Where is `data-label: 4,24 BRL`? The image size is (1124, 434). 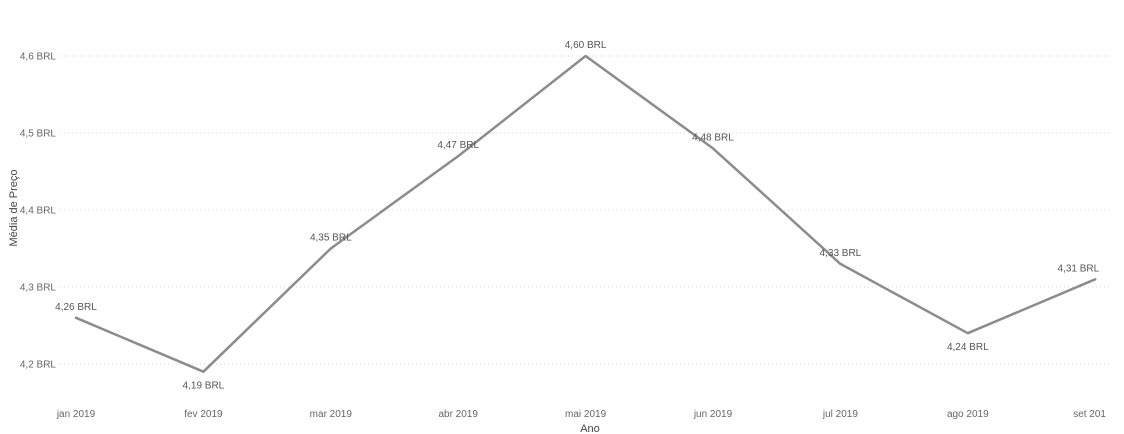 data-label: 4,24 BRL is located at coordinates (968, 347).